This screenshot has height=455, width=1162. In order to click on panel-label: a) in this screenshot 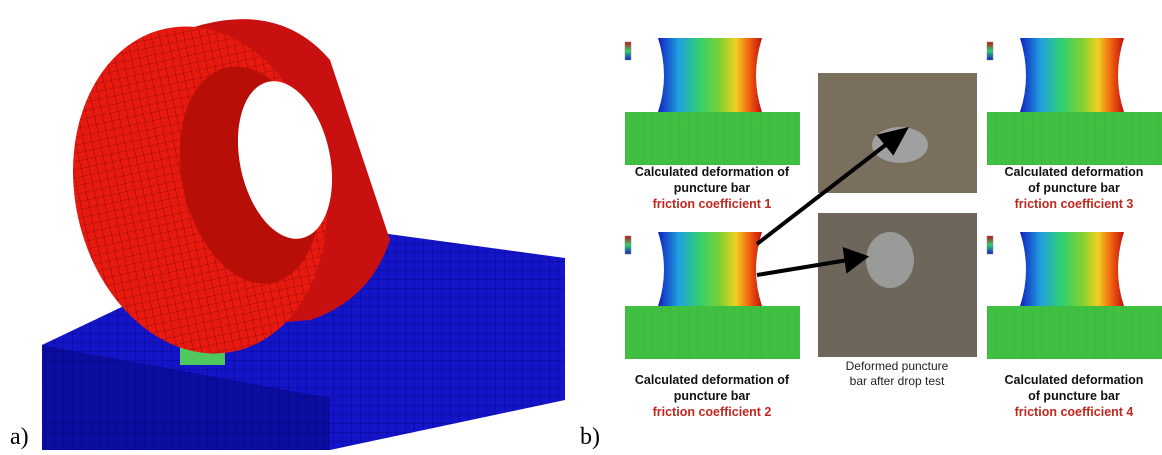, I will do `click(19, 437)`.